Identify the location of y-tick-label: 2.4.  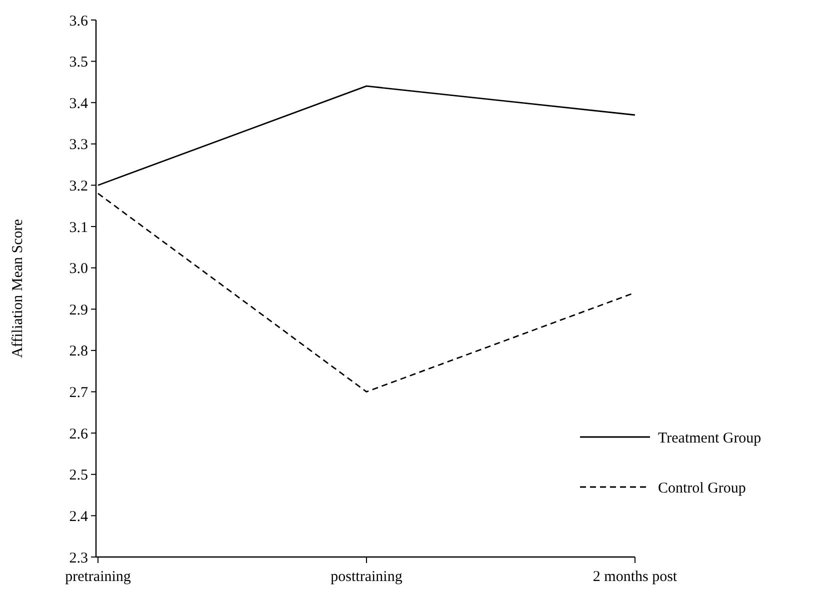
(78, 516).